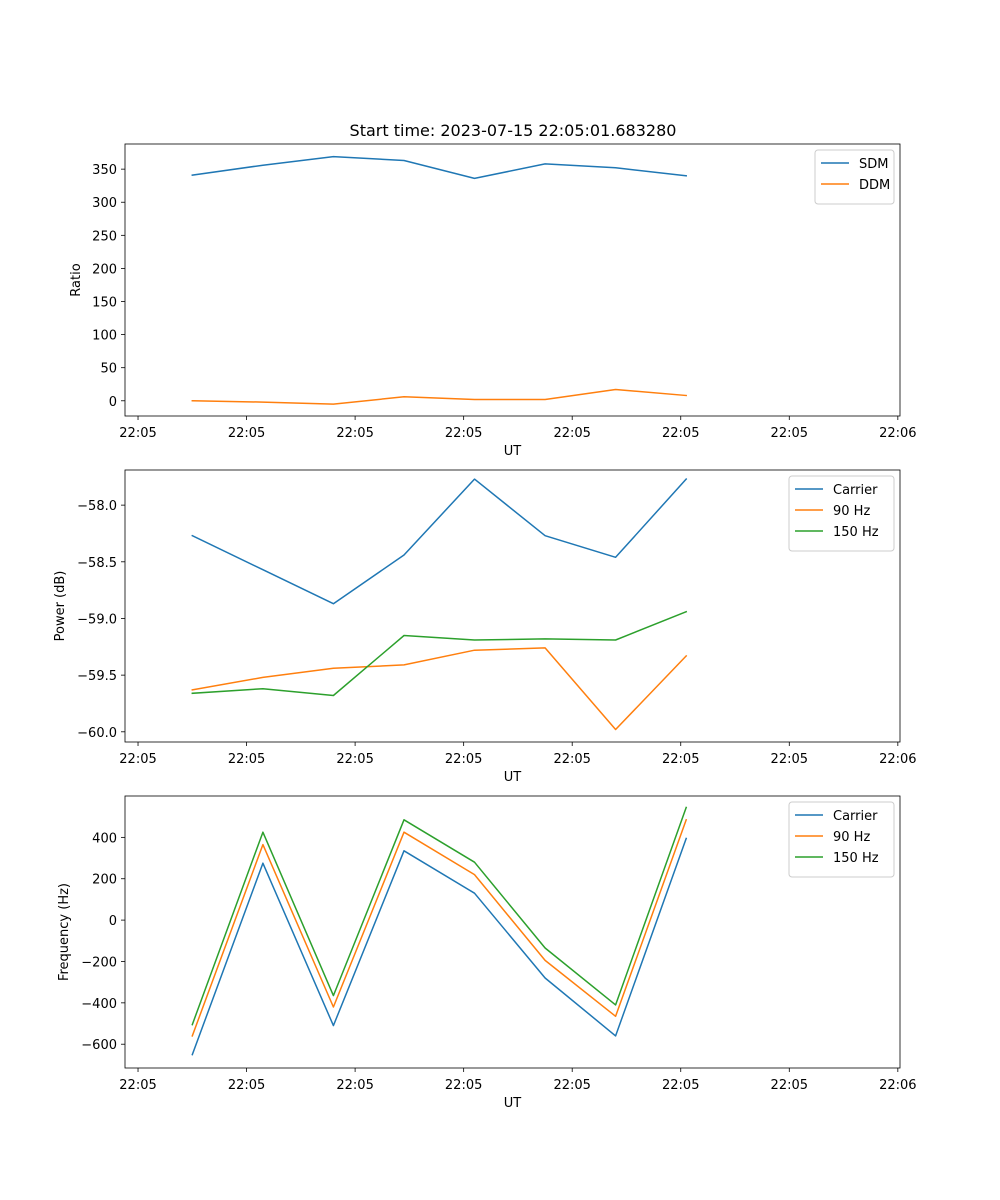 The image size is (1000, 1200). I want to click on y-tick-label: 400, so click(104, 838).